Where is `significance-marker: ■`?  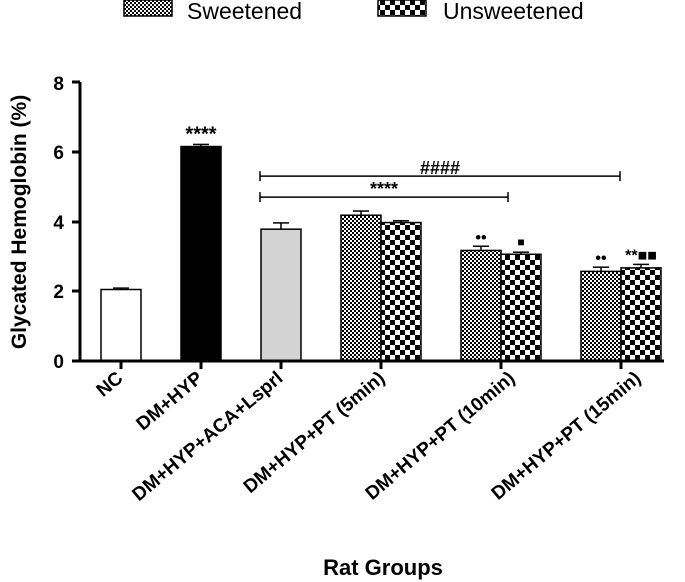
significance-marker: ■ is located at coordinates (520, 242).